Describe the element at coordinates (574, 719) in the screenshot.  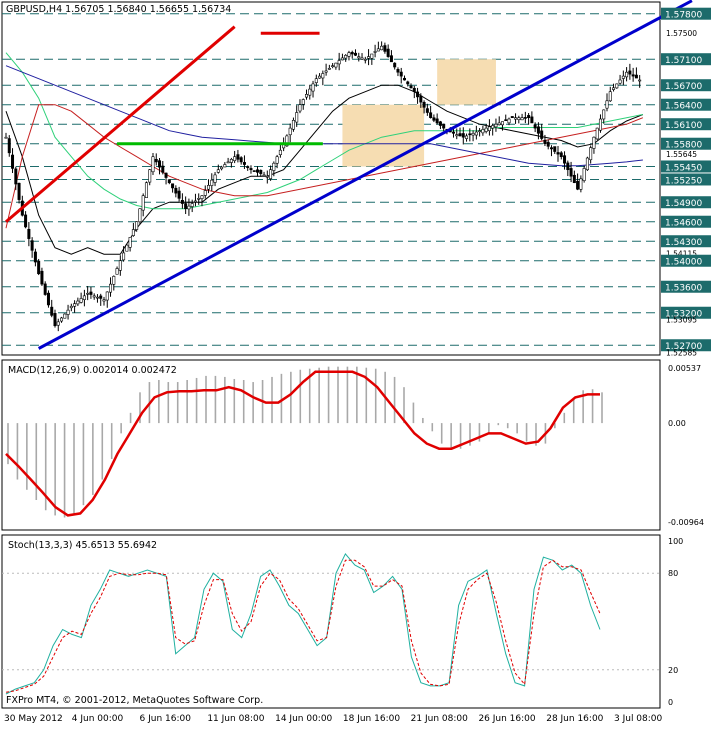
I see `time-label: 28 Jun 16:00` at that location.